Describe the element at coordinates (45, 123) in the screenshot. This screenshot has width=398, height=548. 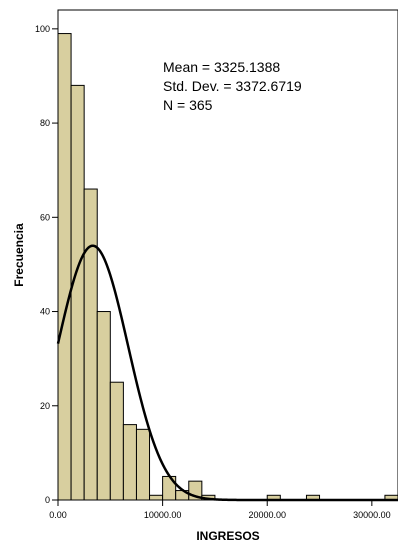
I see `y-tick-label: 80` at that location.